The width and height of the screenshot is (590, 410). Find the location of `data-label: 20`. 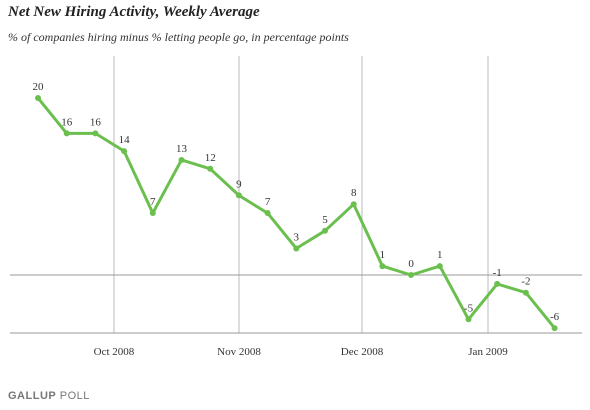

data-label: 20 is located at coordinates (39, 87).